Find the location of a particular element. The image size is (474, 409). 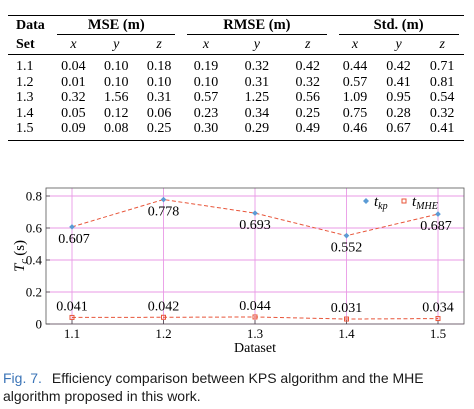

row-set: 1.2 is located at coordinates (25, 82).